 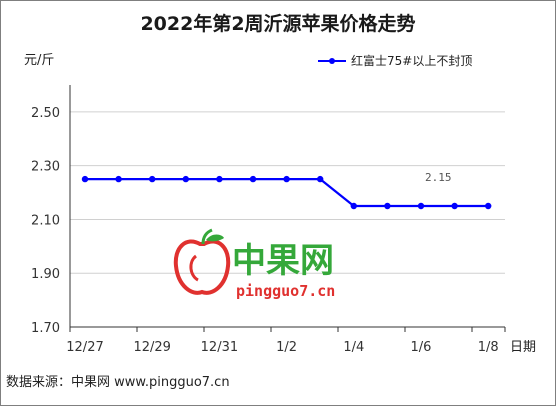 What do you see at coordinates (202, 261) in the screenshot?
I see `apple-logo-icon` at bounding box center [202, 261].